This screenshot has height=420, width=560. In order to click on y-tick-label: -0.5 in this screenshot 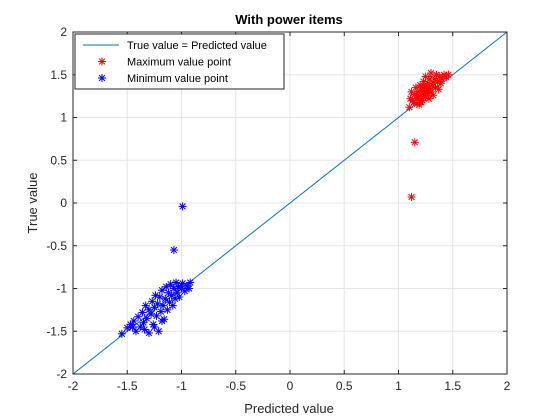, I will do `click(56, 246)`.